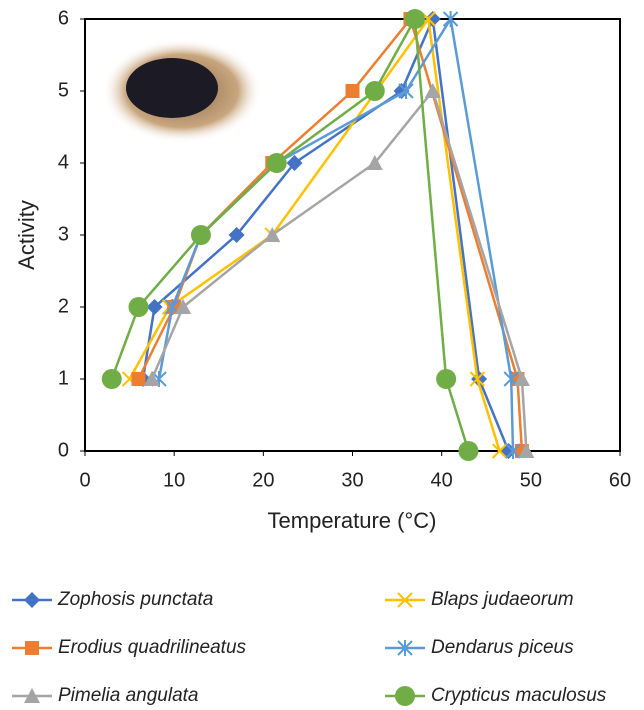 The image size is (644, 710). What do you see at coordinates (531, 480) in the screenshot?
I see `x-tick-label: 50` at bounding box center [531, 480].